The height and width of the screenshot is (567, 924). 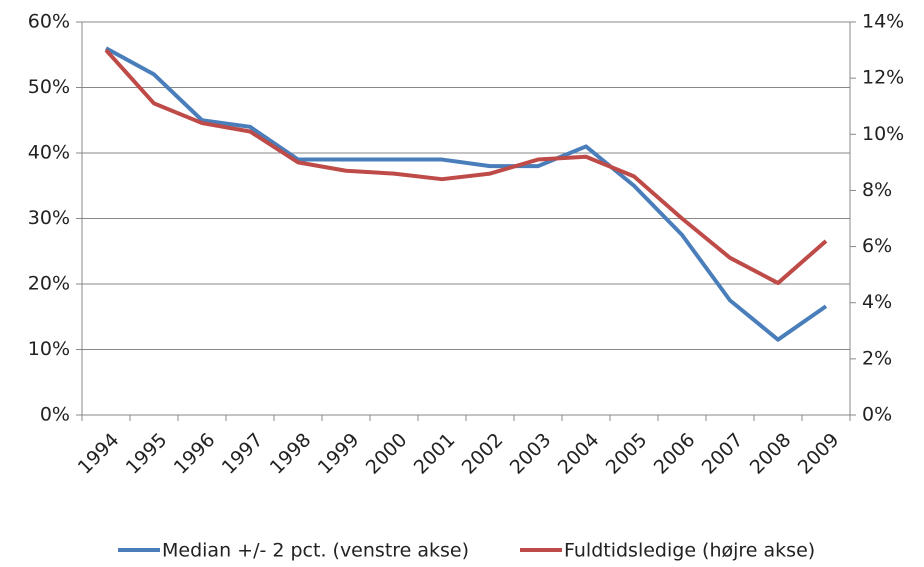 What do you see at coordinates (877, 358) in the screenshot?
I see `y2-tick-label: 2%` at bounding box center [877, 358].